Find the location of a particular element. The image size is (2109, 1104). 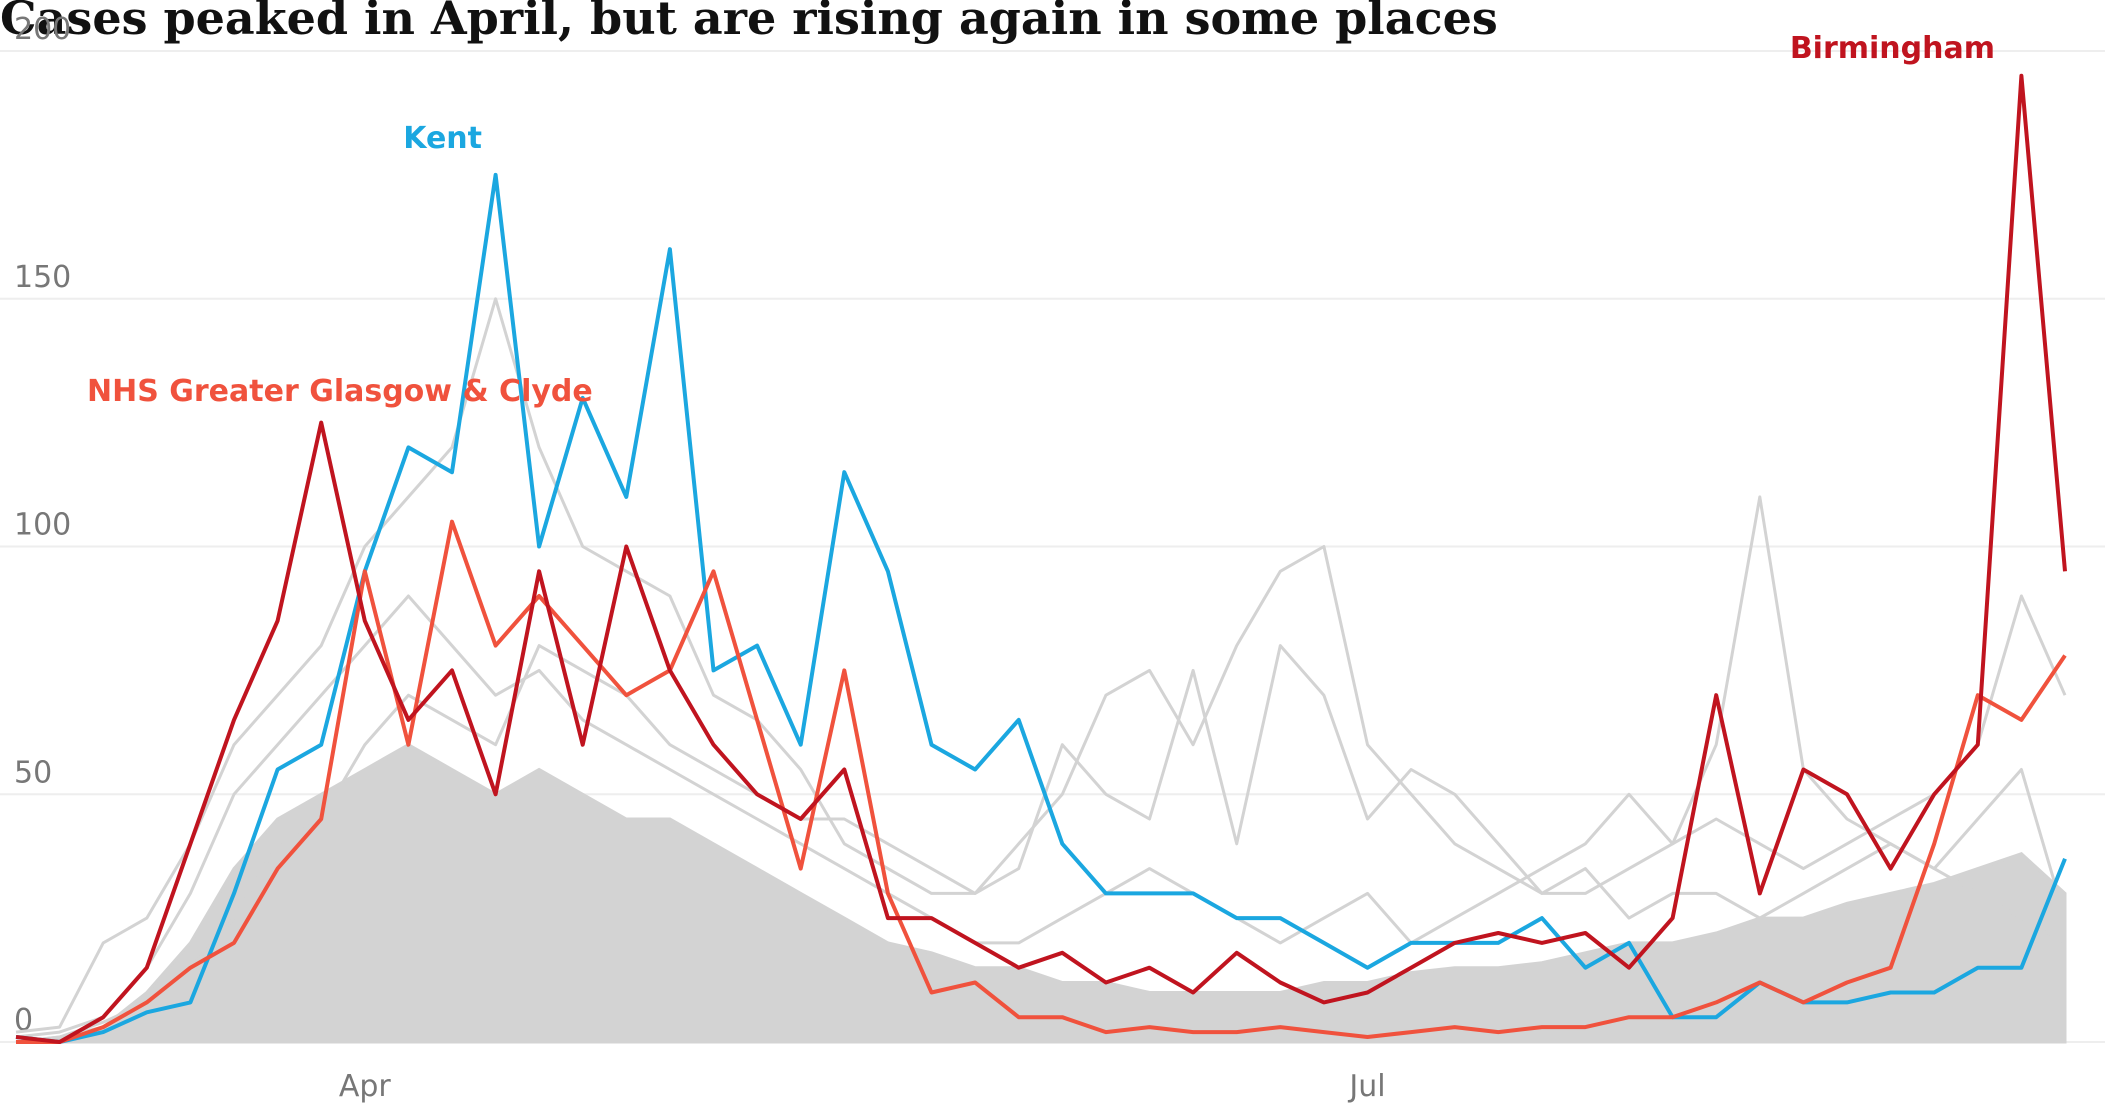

y-tick-label: 50 is located at coordinates (33, 772).